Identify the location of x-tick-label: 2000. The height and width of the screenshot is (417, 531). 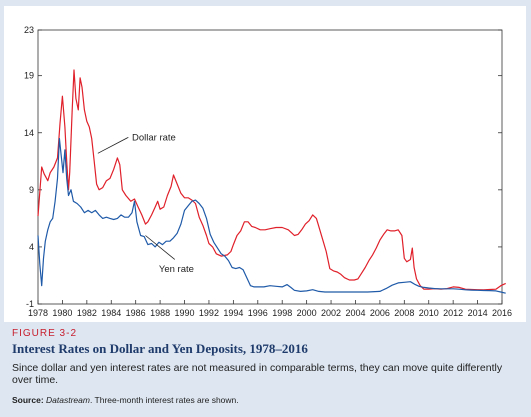
(307, 313).